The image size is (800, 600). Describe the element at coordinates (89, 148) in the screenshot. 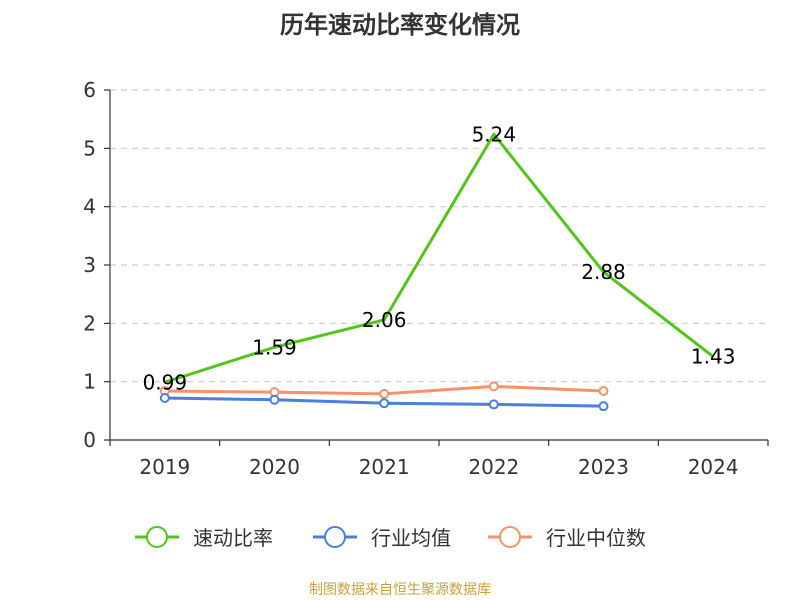

I see `y-tick-label: 5` at that location.